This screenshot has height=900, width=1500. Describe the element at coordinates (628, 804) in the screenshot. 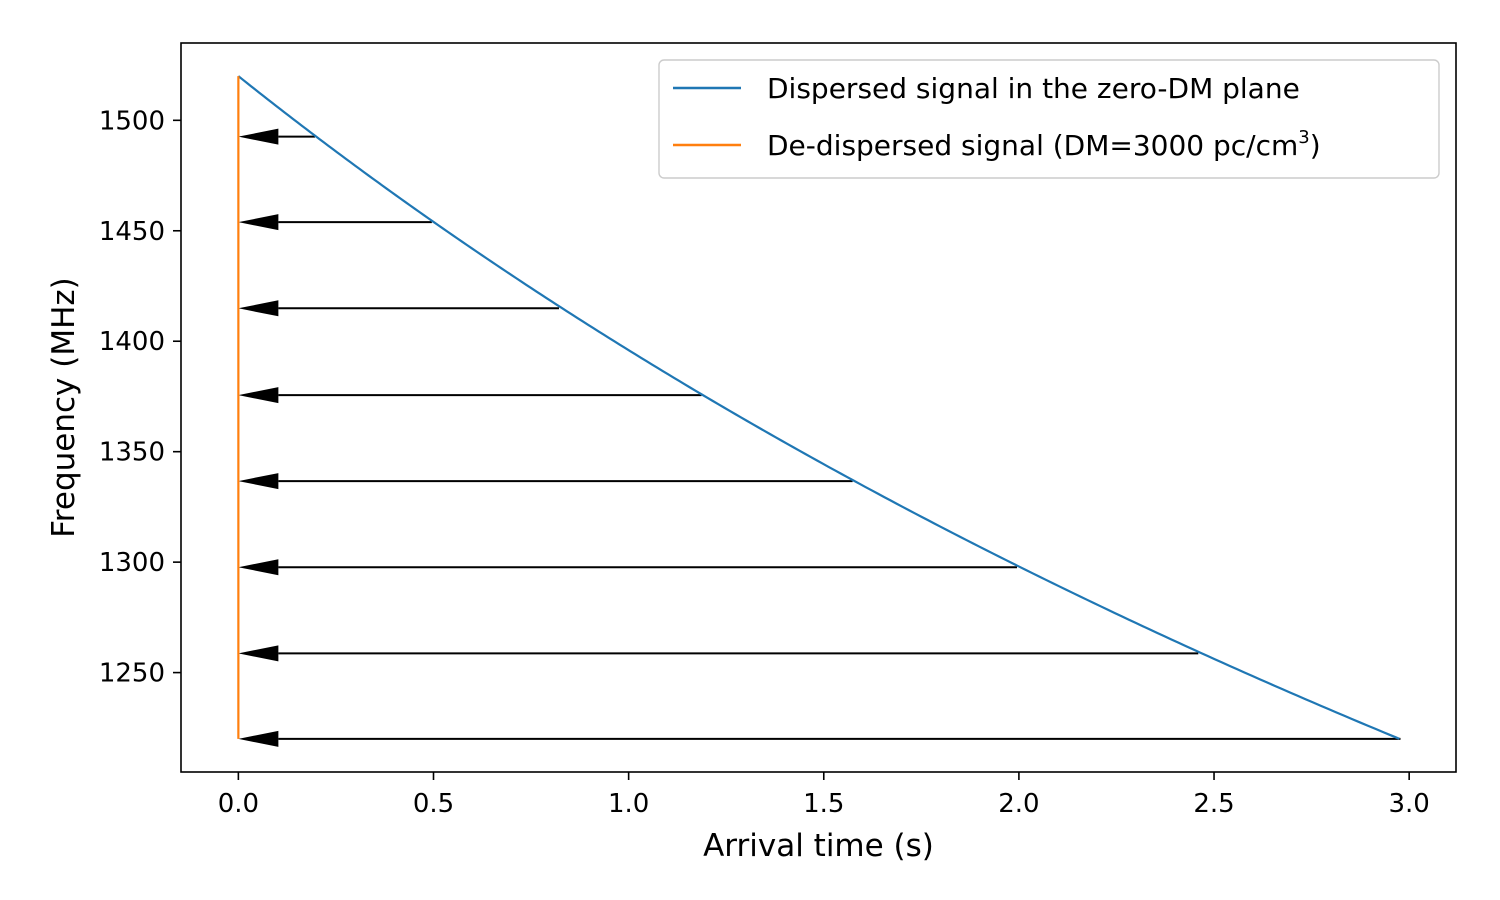

I see `x-tick-label: 1.0` at that location.